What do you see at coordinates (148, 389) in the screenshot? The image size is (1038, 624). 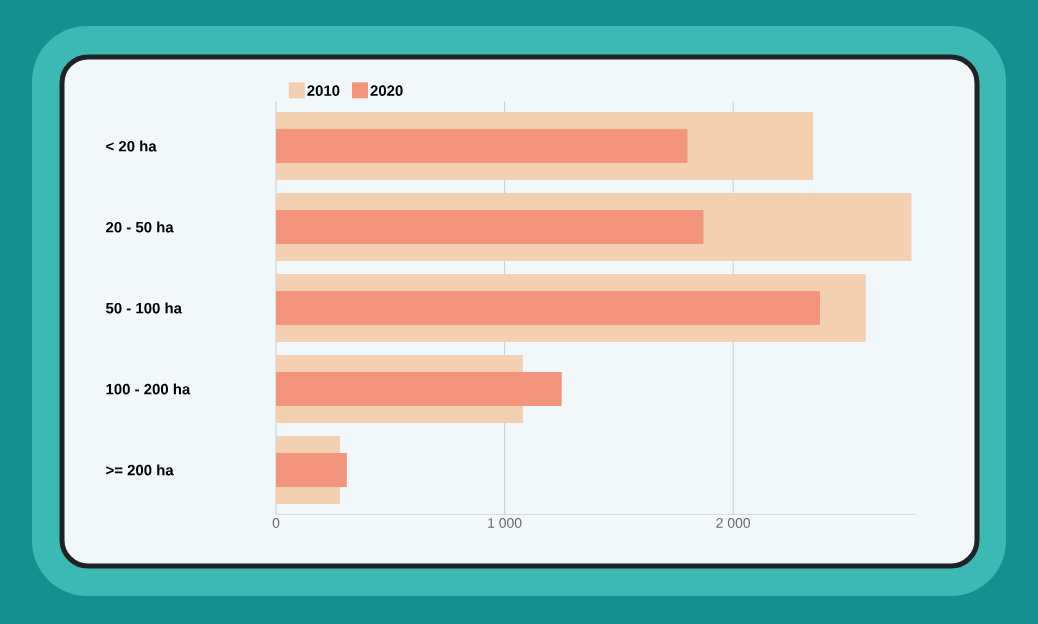 I see `y-tick-label: 100 - 200 ha` at bounding box center [148, 389].